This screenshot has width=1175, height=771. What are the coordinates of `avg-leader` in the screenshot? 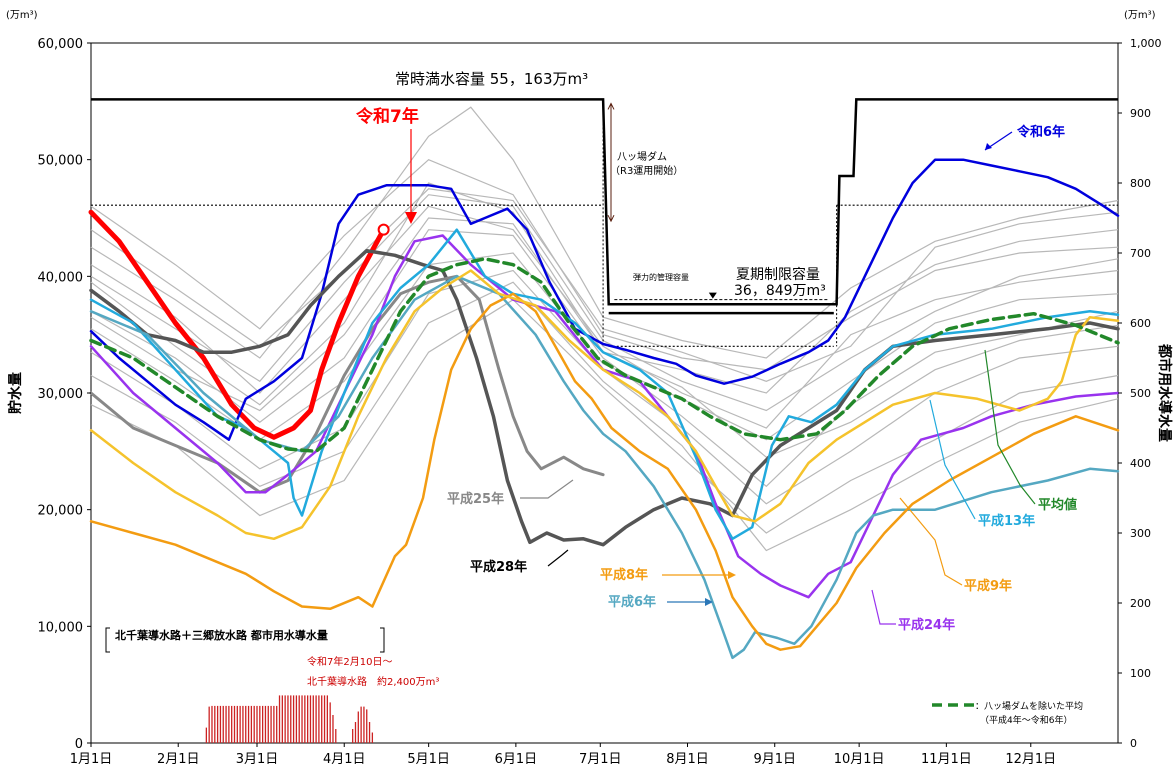 It's located at (1010, 427).